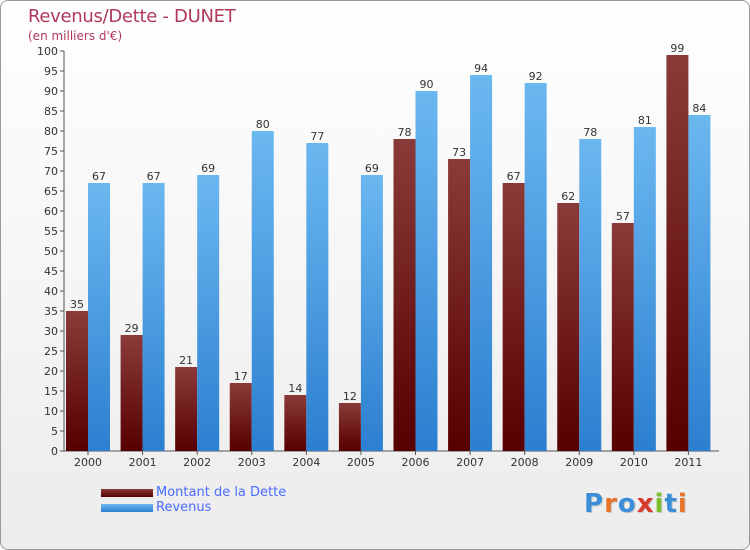 Image resolution: width=750 pixels, height=550 pixels. I want to click on y-tick-label: 65, so click(51, 191).